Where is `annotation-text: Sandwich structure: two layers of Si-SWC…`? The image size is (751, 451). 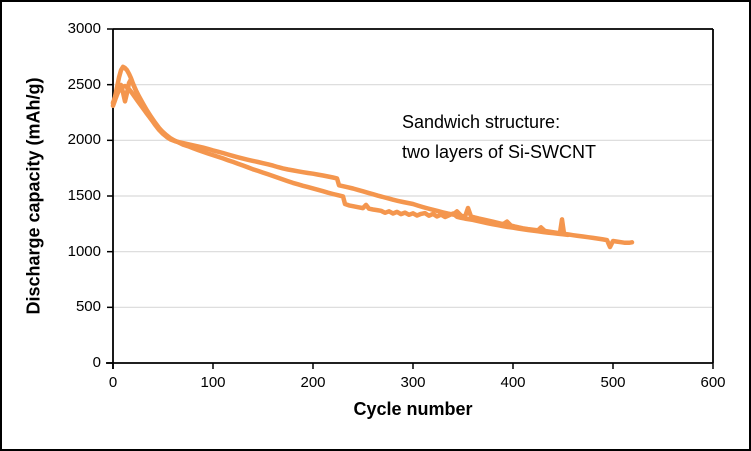 annotation-text: Sandwich structure: two layers of Si-SWC… is located at coordinates (499, 137).